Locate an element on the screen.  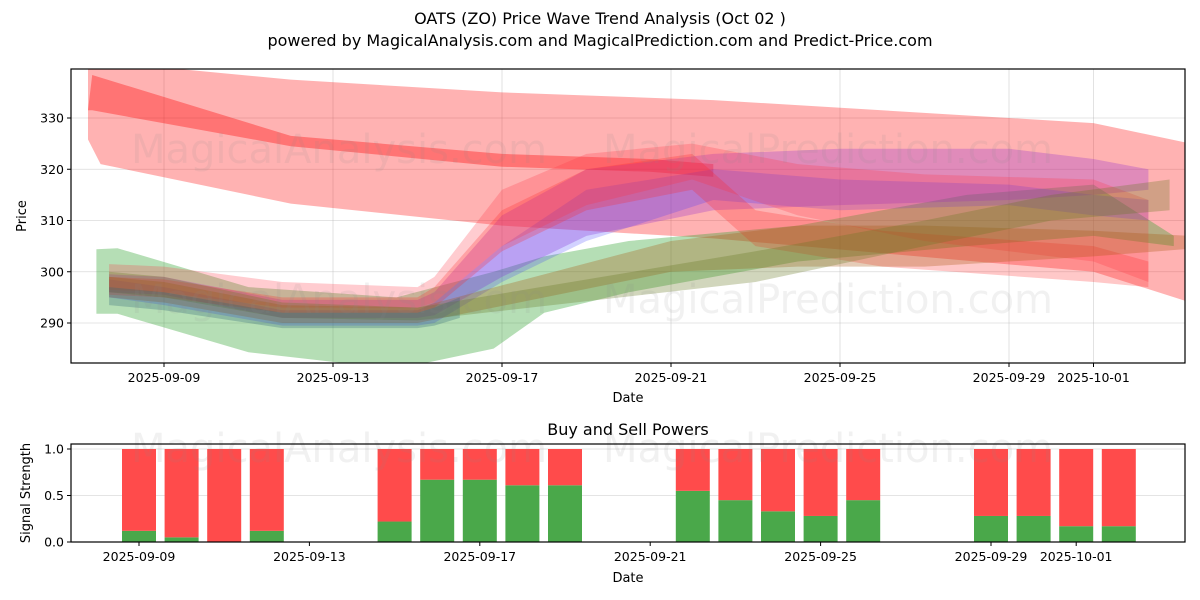
price-y-tick-label: 330 is located at coordinates (52, 118).